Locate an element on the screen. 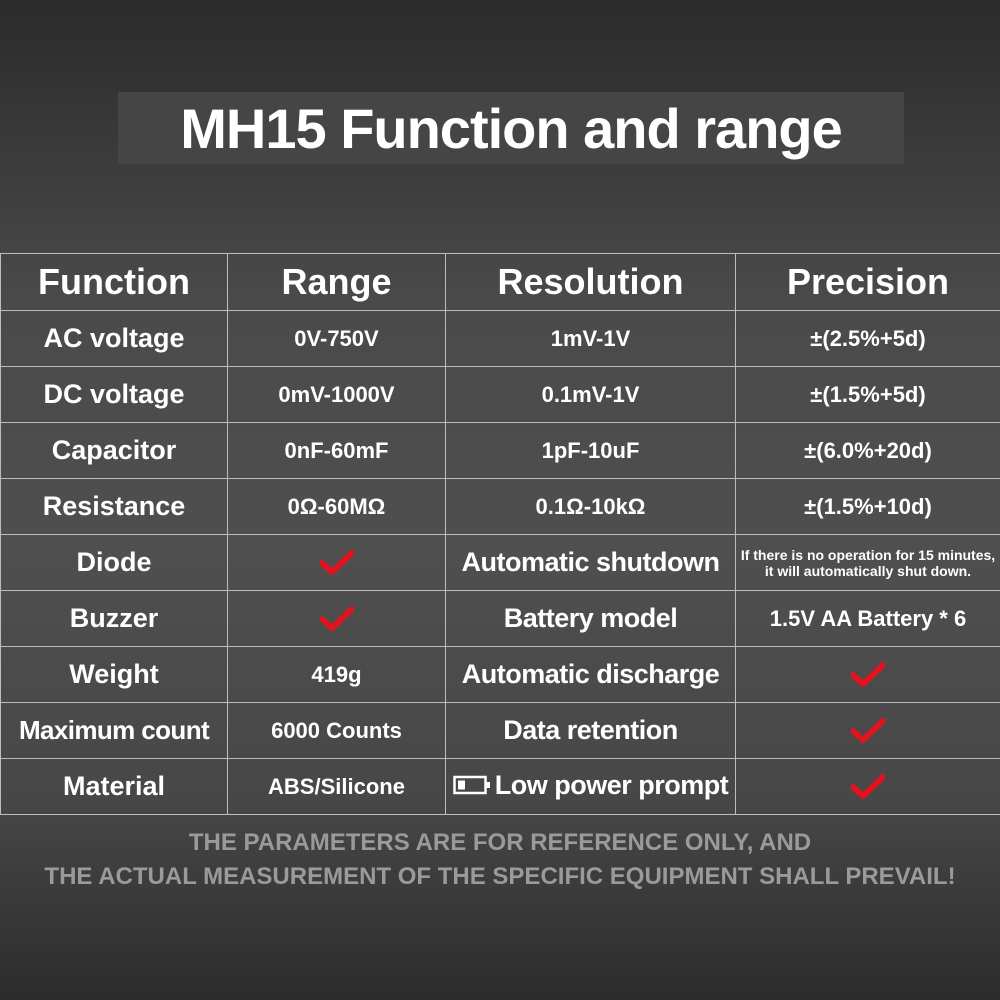 This screenshot has width=1000, height=1000. resolution-cell: Low power prompt is located at coordinates (590, 786).